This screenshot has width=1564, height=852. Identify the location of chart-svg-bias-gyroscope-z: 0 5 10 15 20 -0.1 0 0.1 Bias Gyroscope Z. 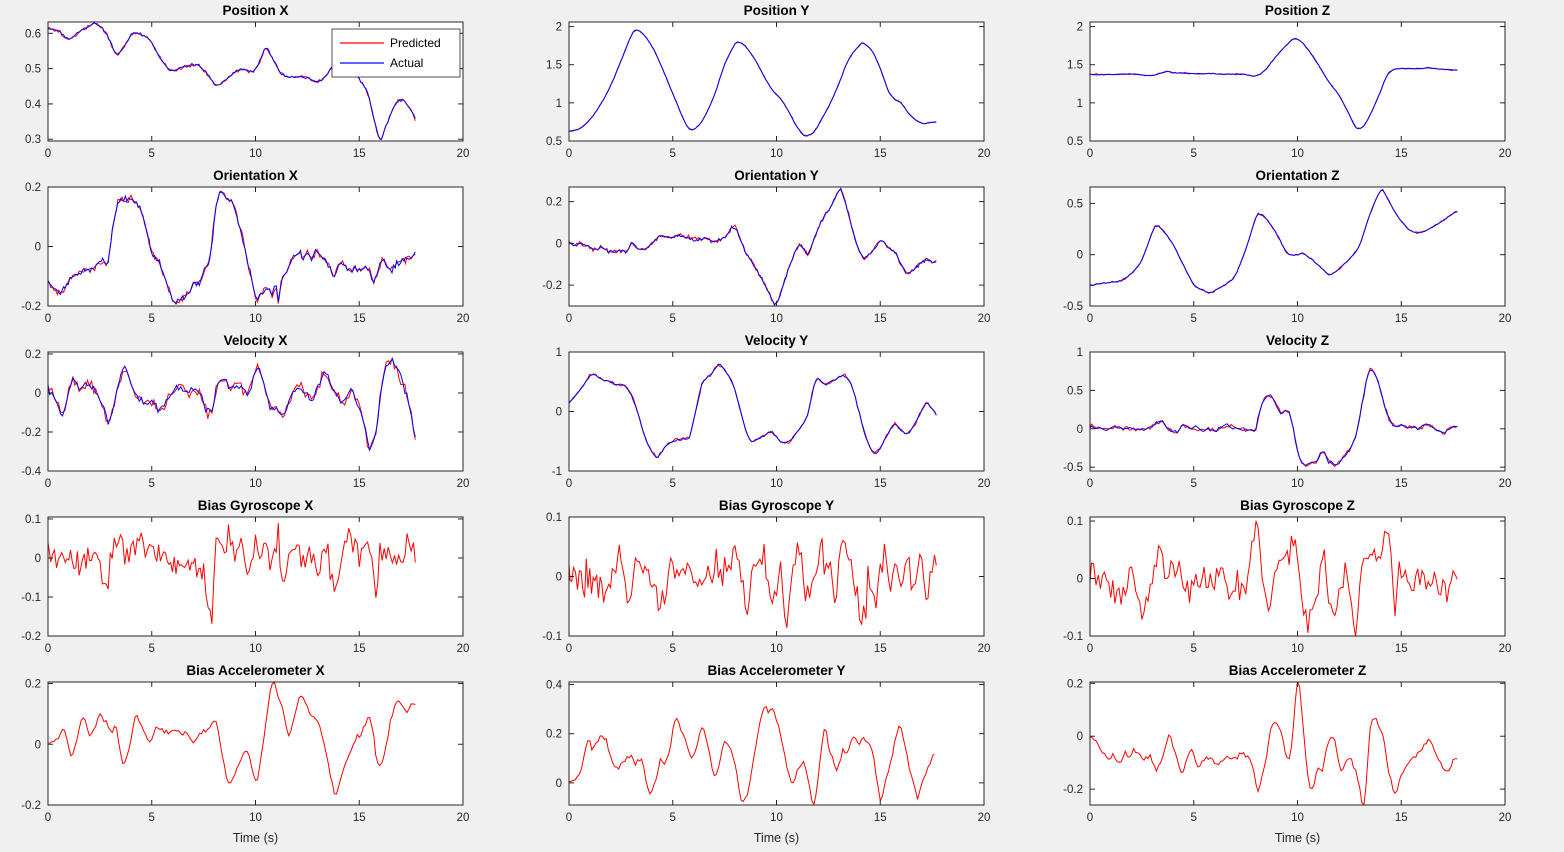
(1287, 576).